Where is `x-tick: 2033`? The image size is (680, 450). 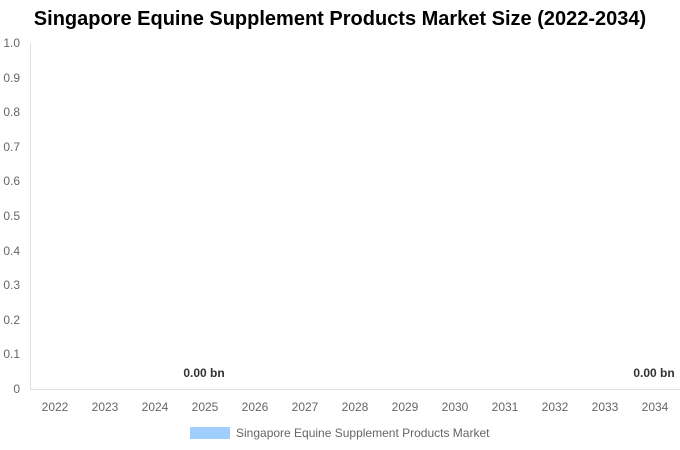
x-tick: 2033 is located at coordinates (605, 407).